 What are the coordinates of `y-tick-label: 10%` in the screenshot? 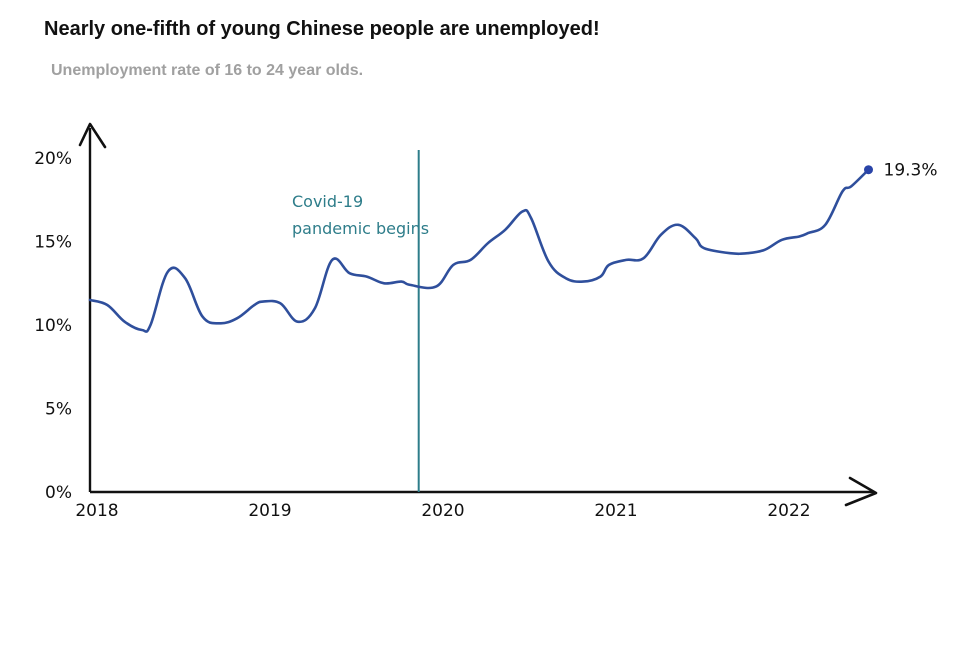 It's located at (53, 326).